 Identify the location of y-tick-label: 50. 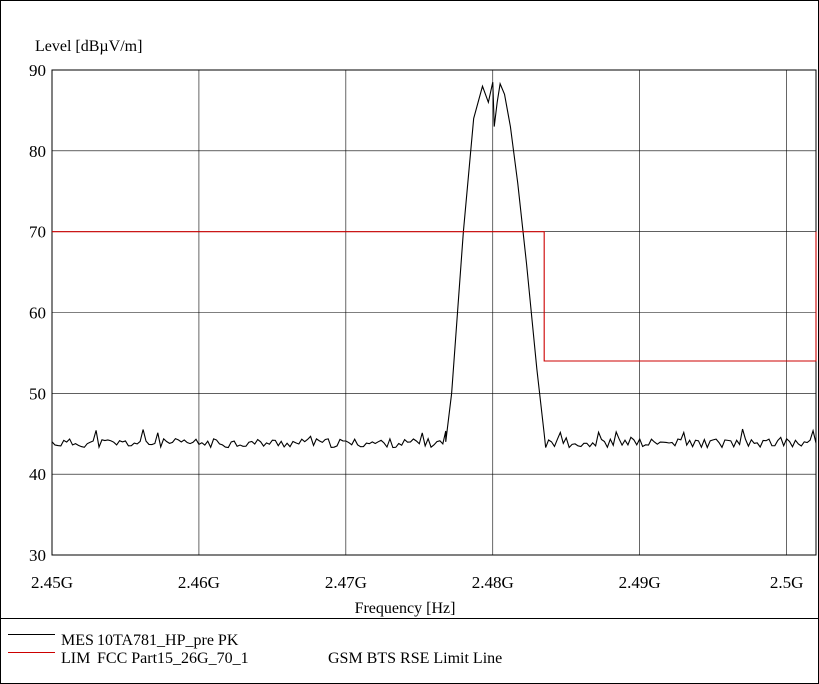
(37, 393).